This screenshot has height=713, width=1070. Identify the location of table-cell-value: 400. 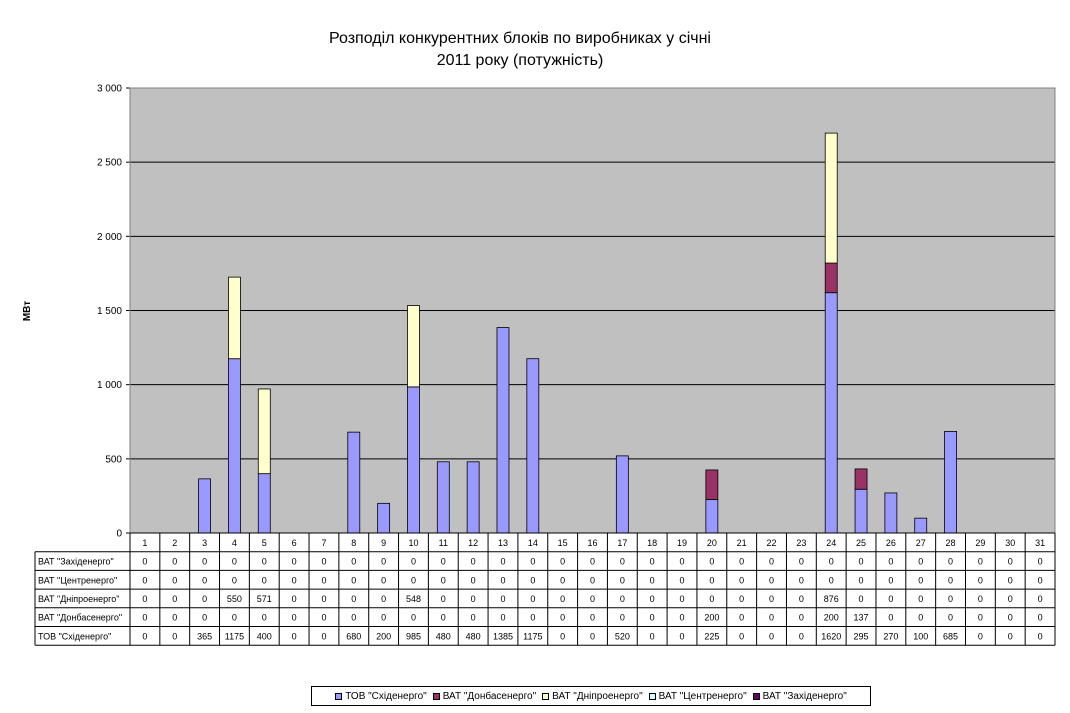
(264, 636).